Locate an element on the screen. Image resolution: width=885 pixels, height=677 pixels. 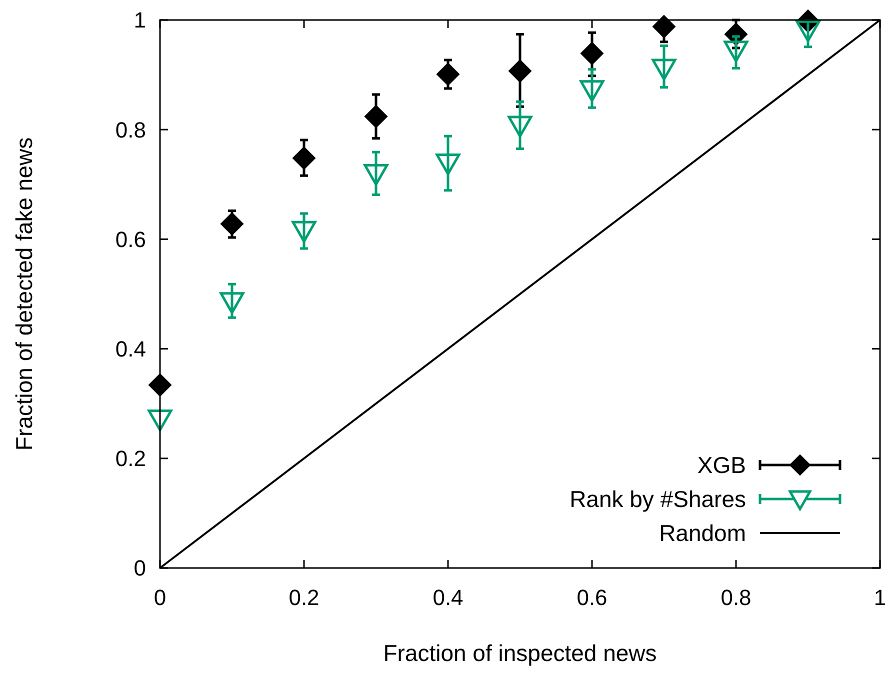
x-axis-title: Fraction of inspected news is located at coordinates (520, 653).